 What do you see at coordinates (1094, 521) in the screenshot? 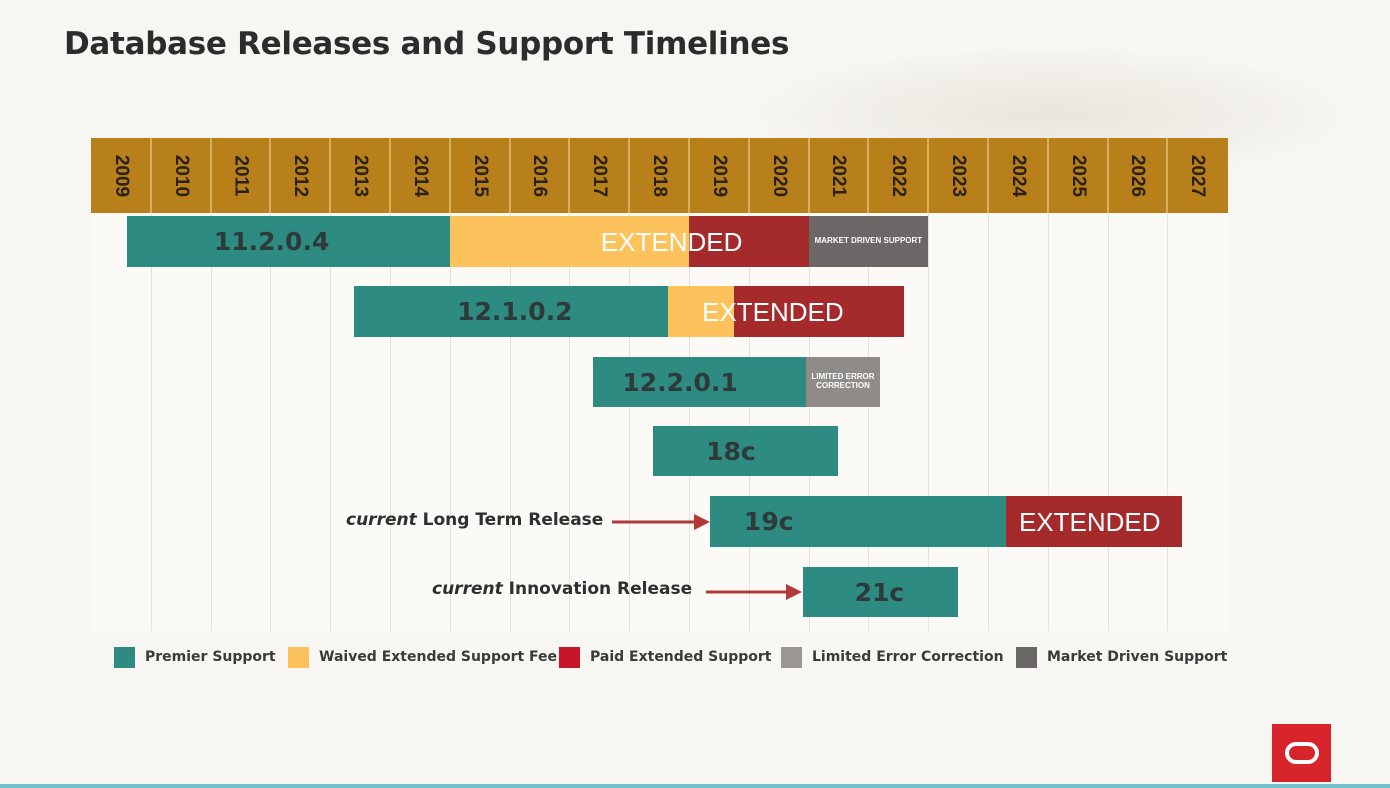
I see `bar-segment-19c-paid` at bounding box center [1094, 521].